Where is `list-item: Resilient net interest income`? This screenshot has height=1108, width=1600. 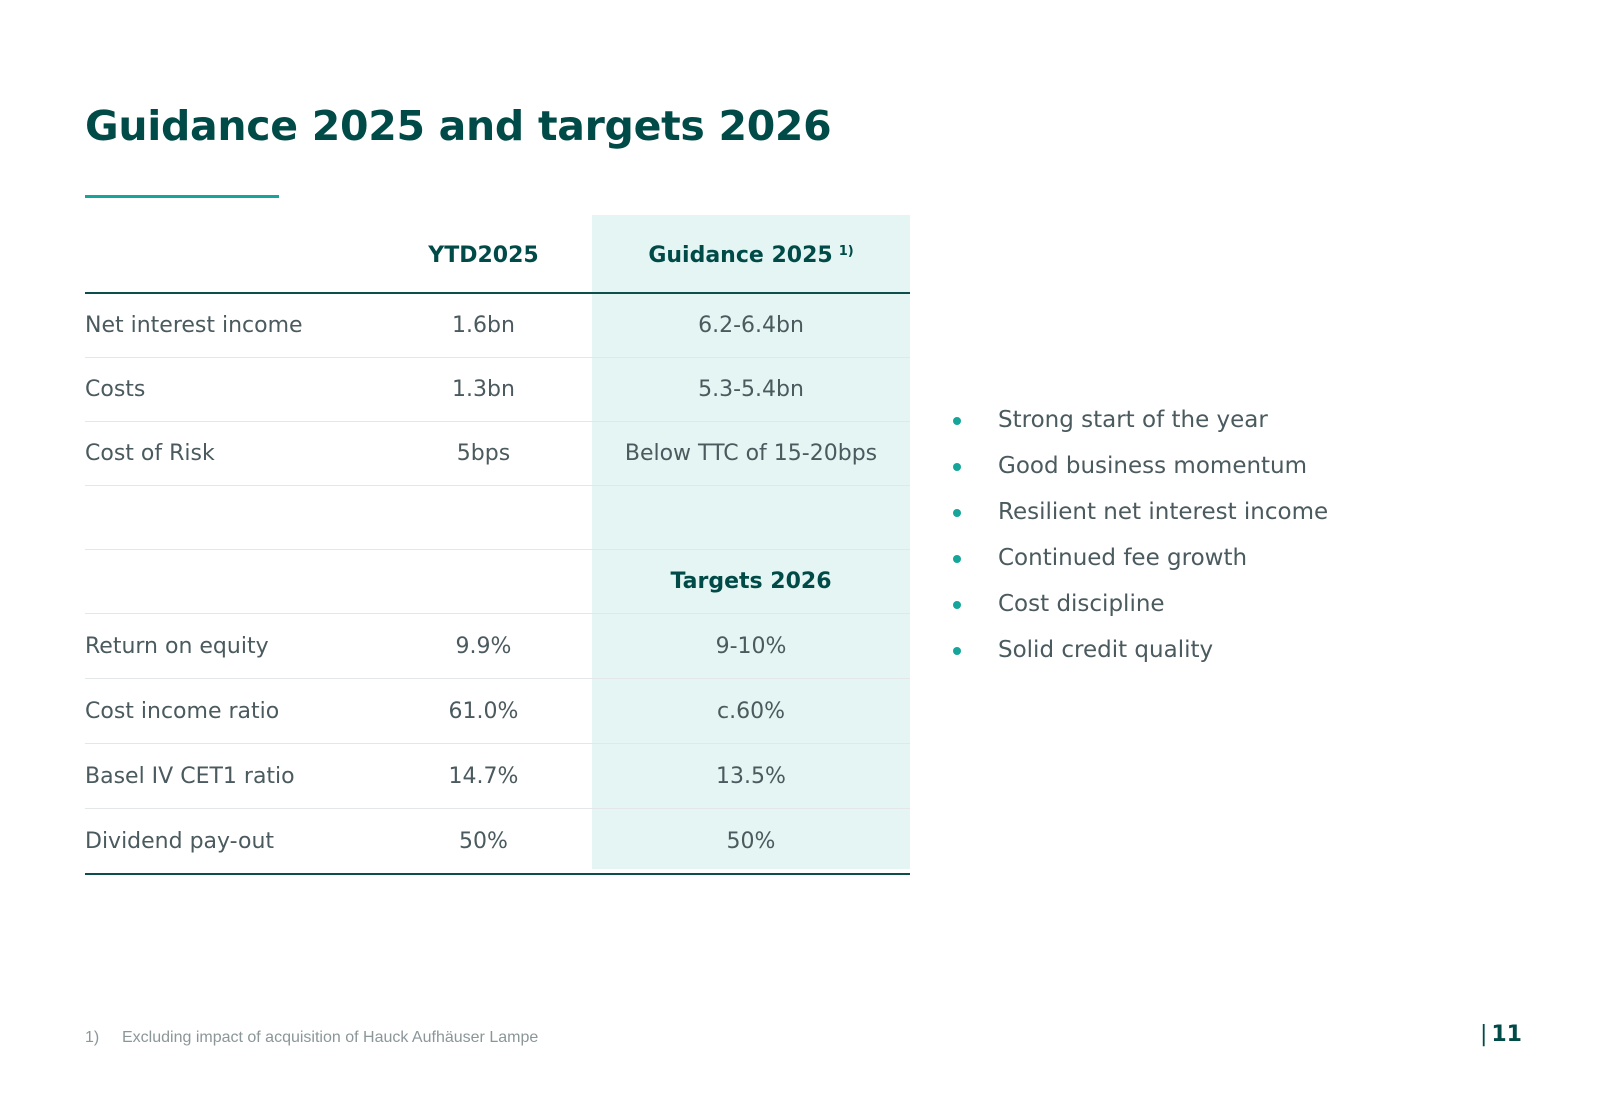
list-item: Resilient net interest income is located at coordinates (1139, 512).